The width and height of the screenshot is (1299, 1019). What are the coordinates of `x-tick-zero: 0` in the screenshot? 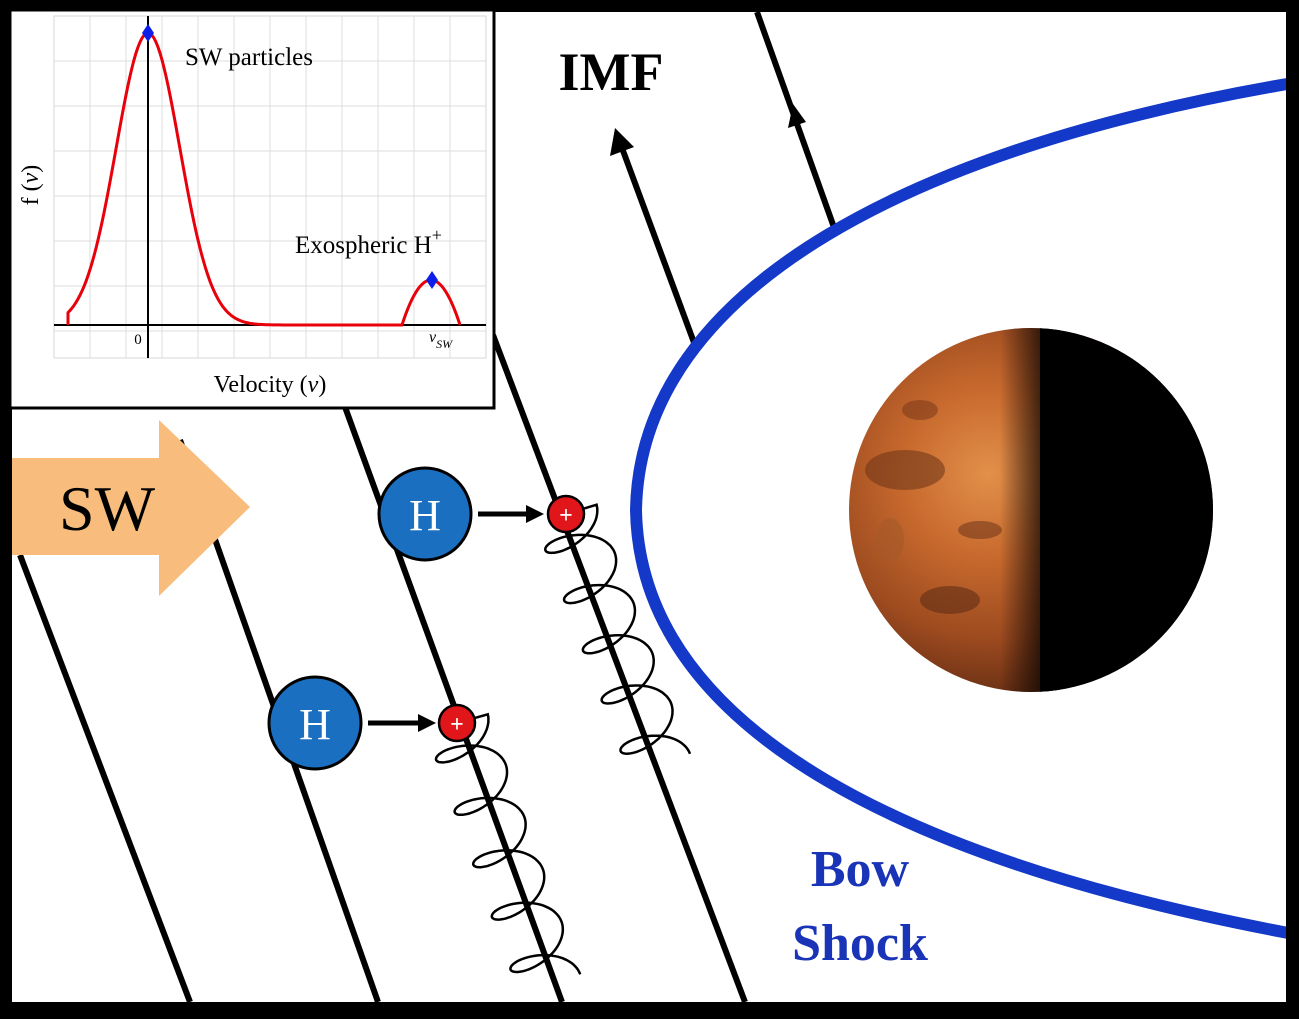 It's located at (138, 340).